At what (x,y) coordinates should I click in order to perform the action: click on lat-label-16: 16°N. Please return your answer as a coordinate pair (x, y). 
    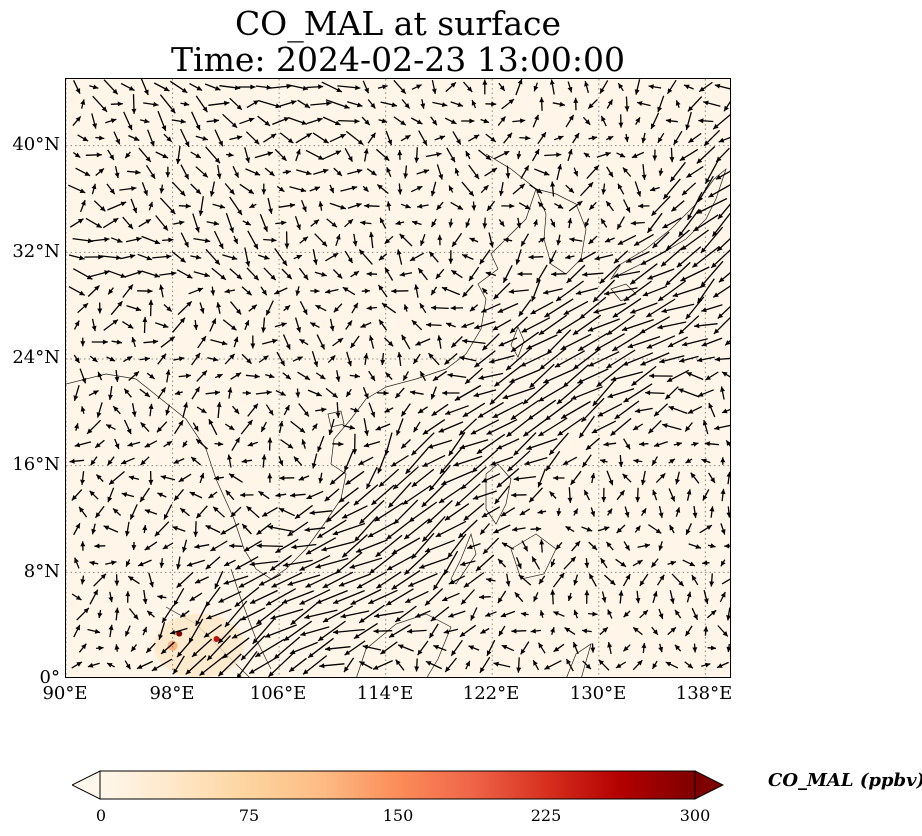
    Looking at the image, I should click on (36, 464).